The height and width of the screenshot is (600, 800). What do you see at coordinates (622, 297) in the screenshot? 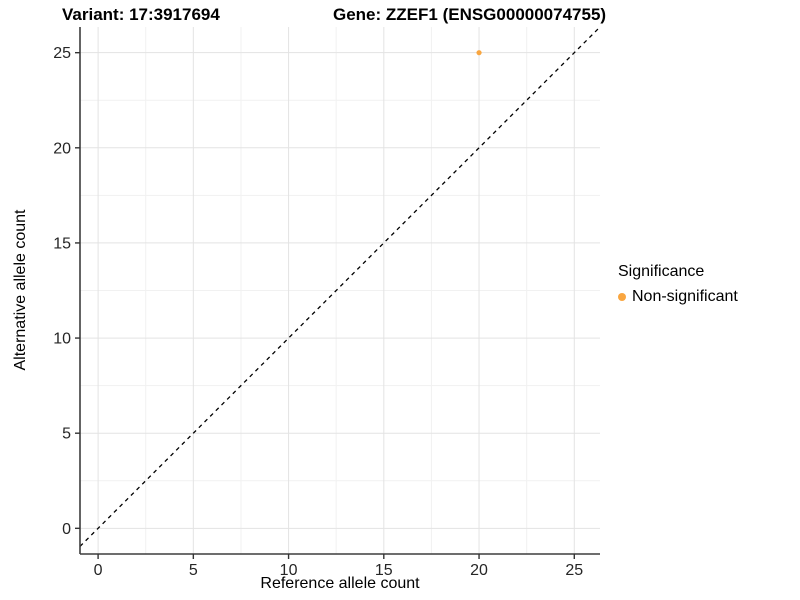
I see `legend-point-icon` at bounding box center [622, 297].